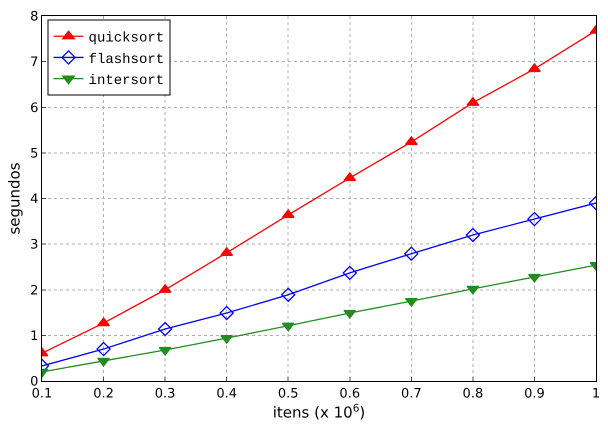  What do you see at coordinates (126, 38) in the screenshot?
I see `legend-label: quicksort` at bounding box center [126, 38].